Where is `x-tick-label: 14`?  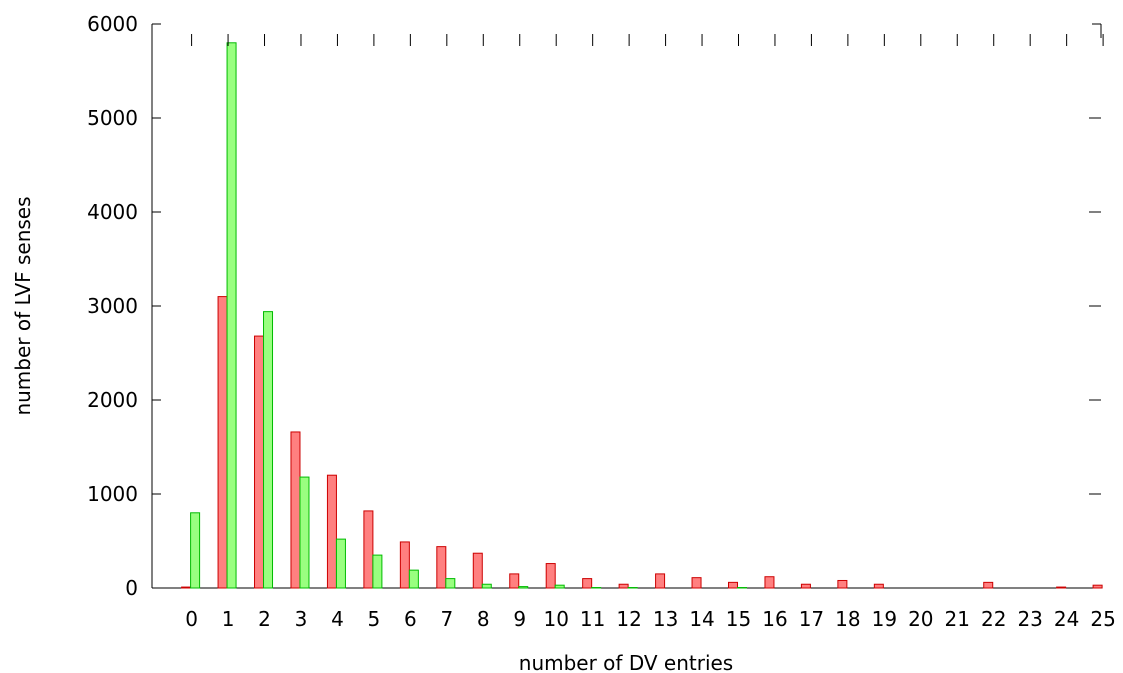 x-tick-label: 14 is located at coordinates (701, 619).